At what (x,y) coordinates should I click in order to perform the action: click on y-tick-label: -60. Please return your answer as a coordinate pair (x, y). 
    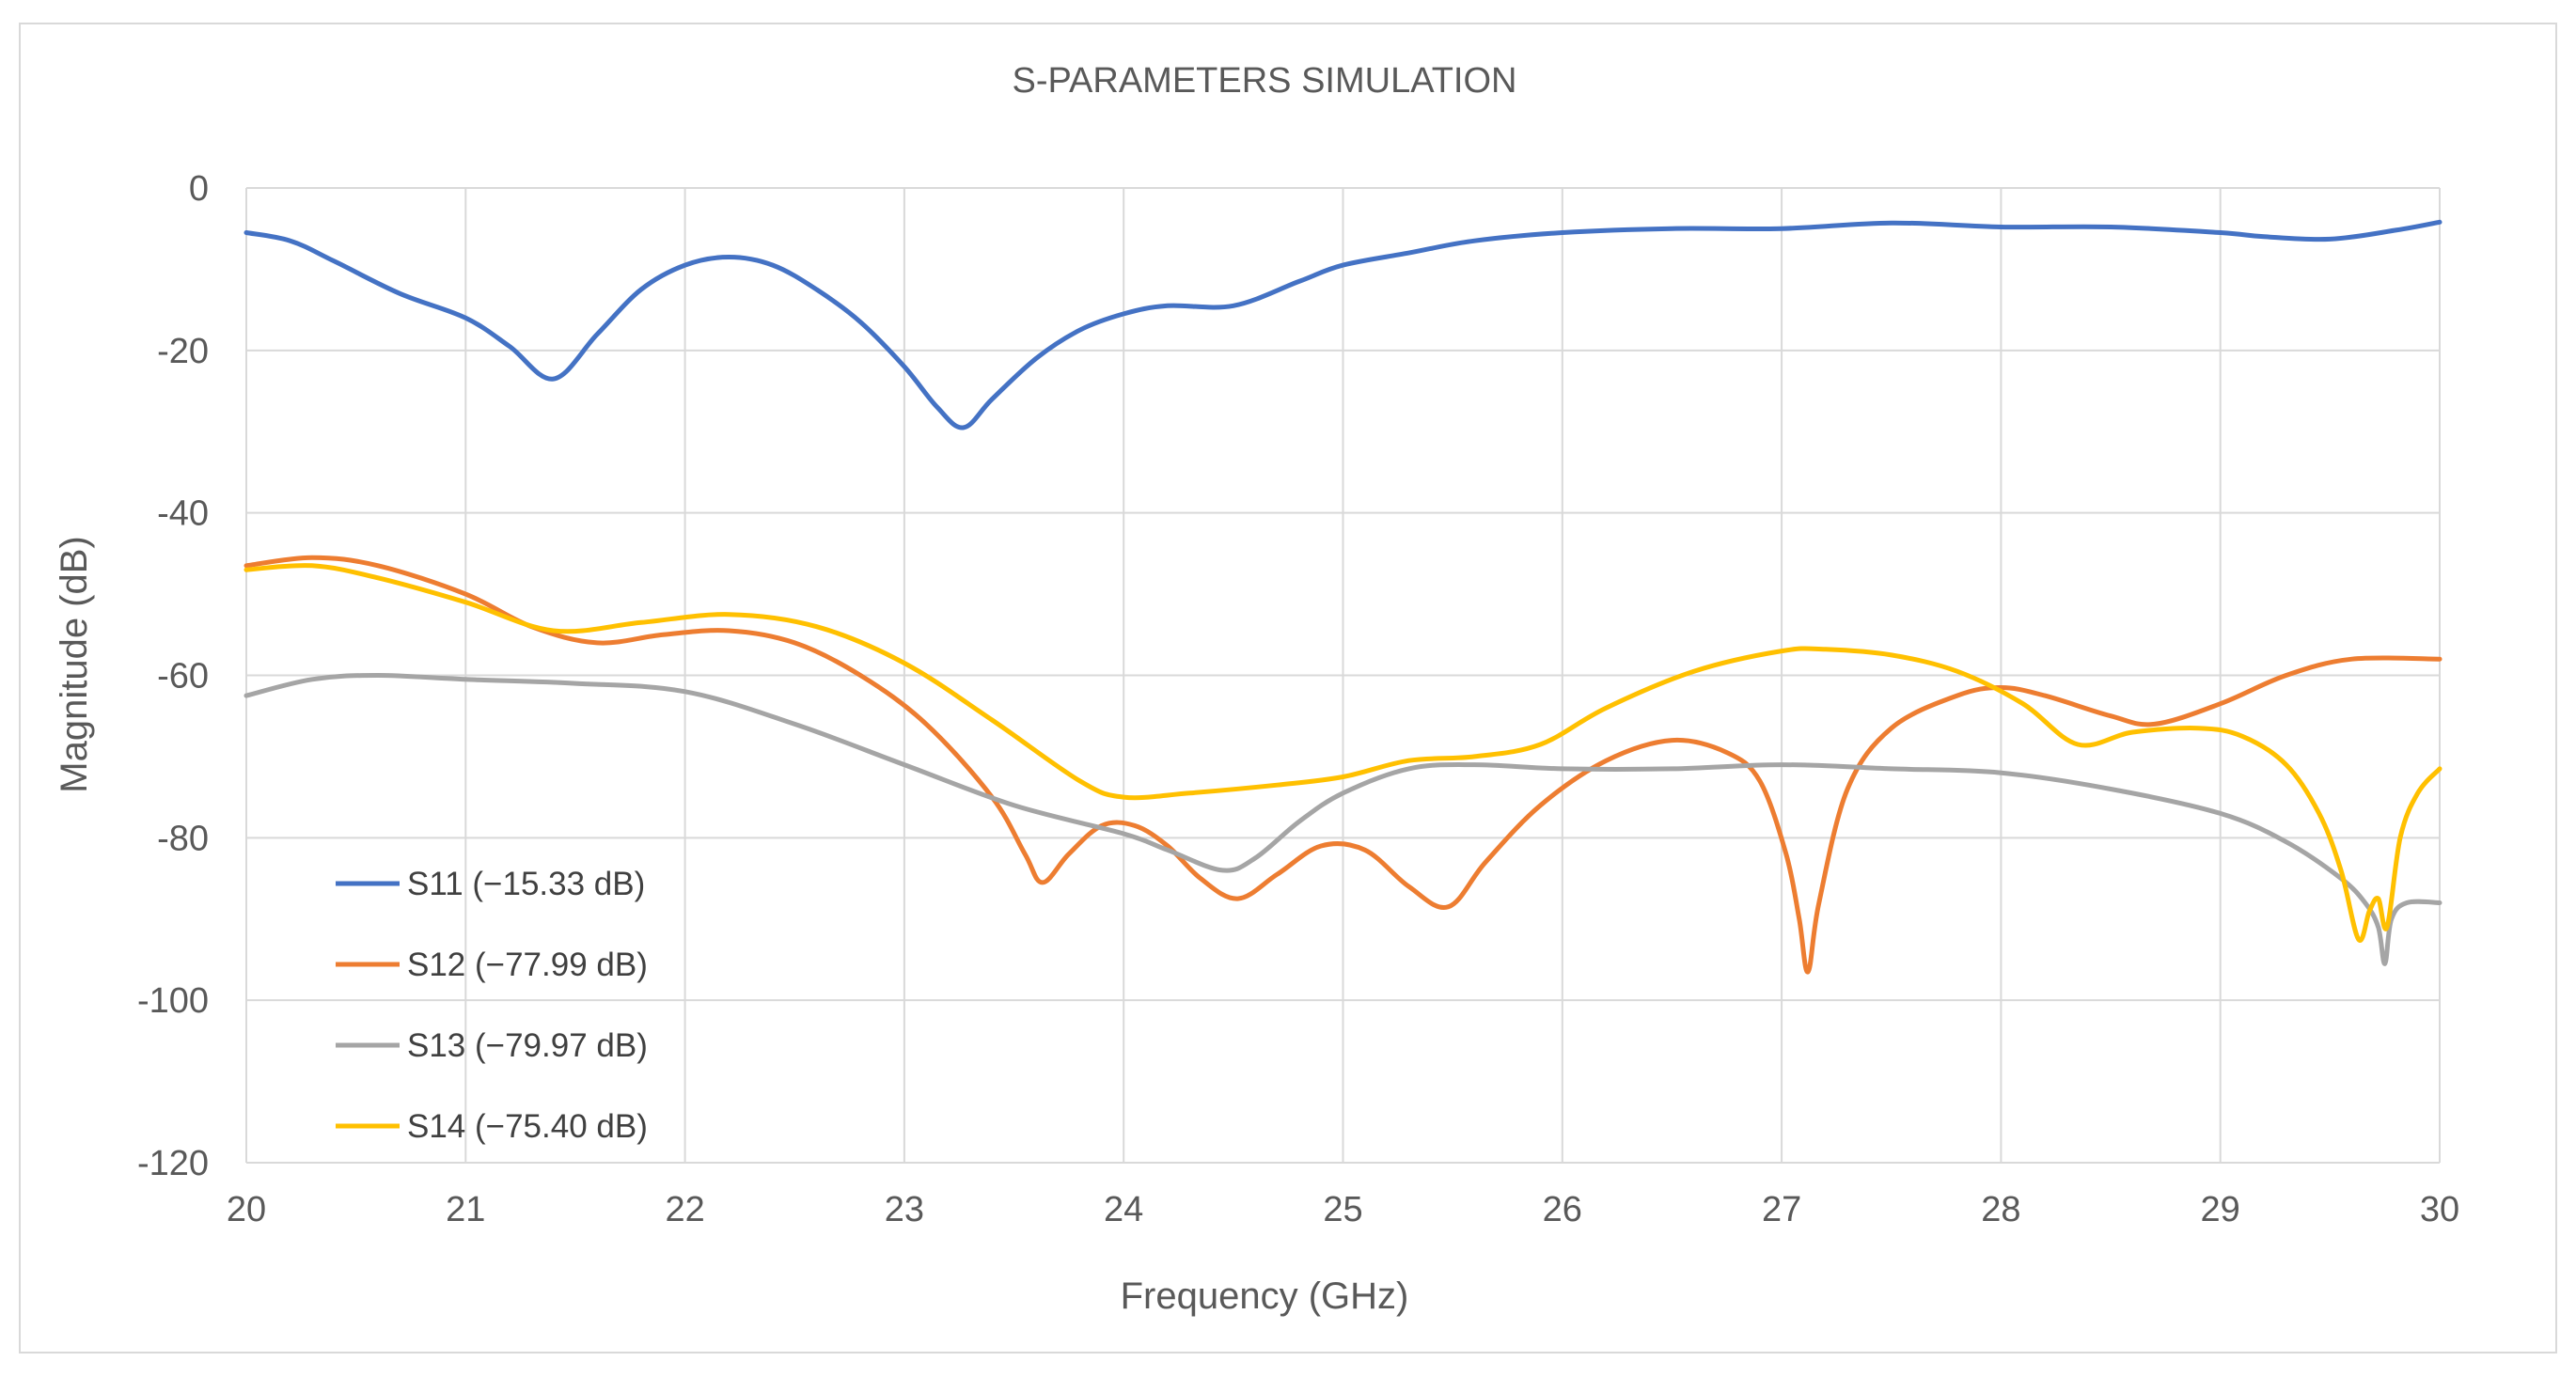
    Looking at the image, I should click on (183, 676).